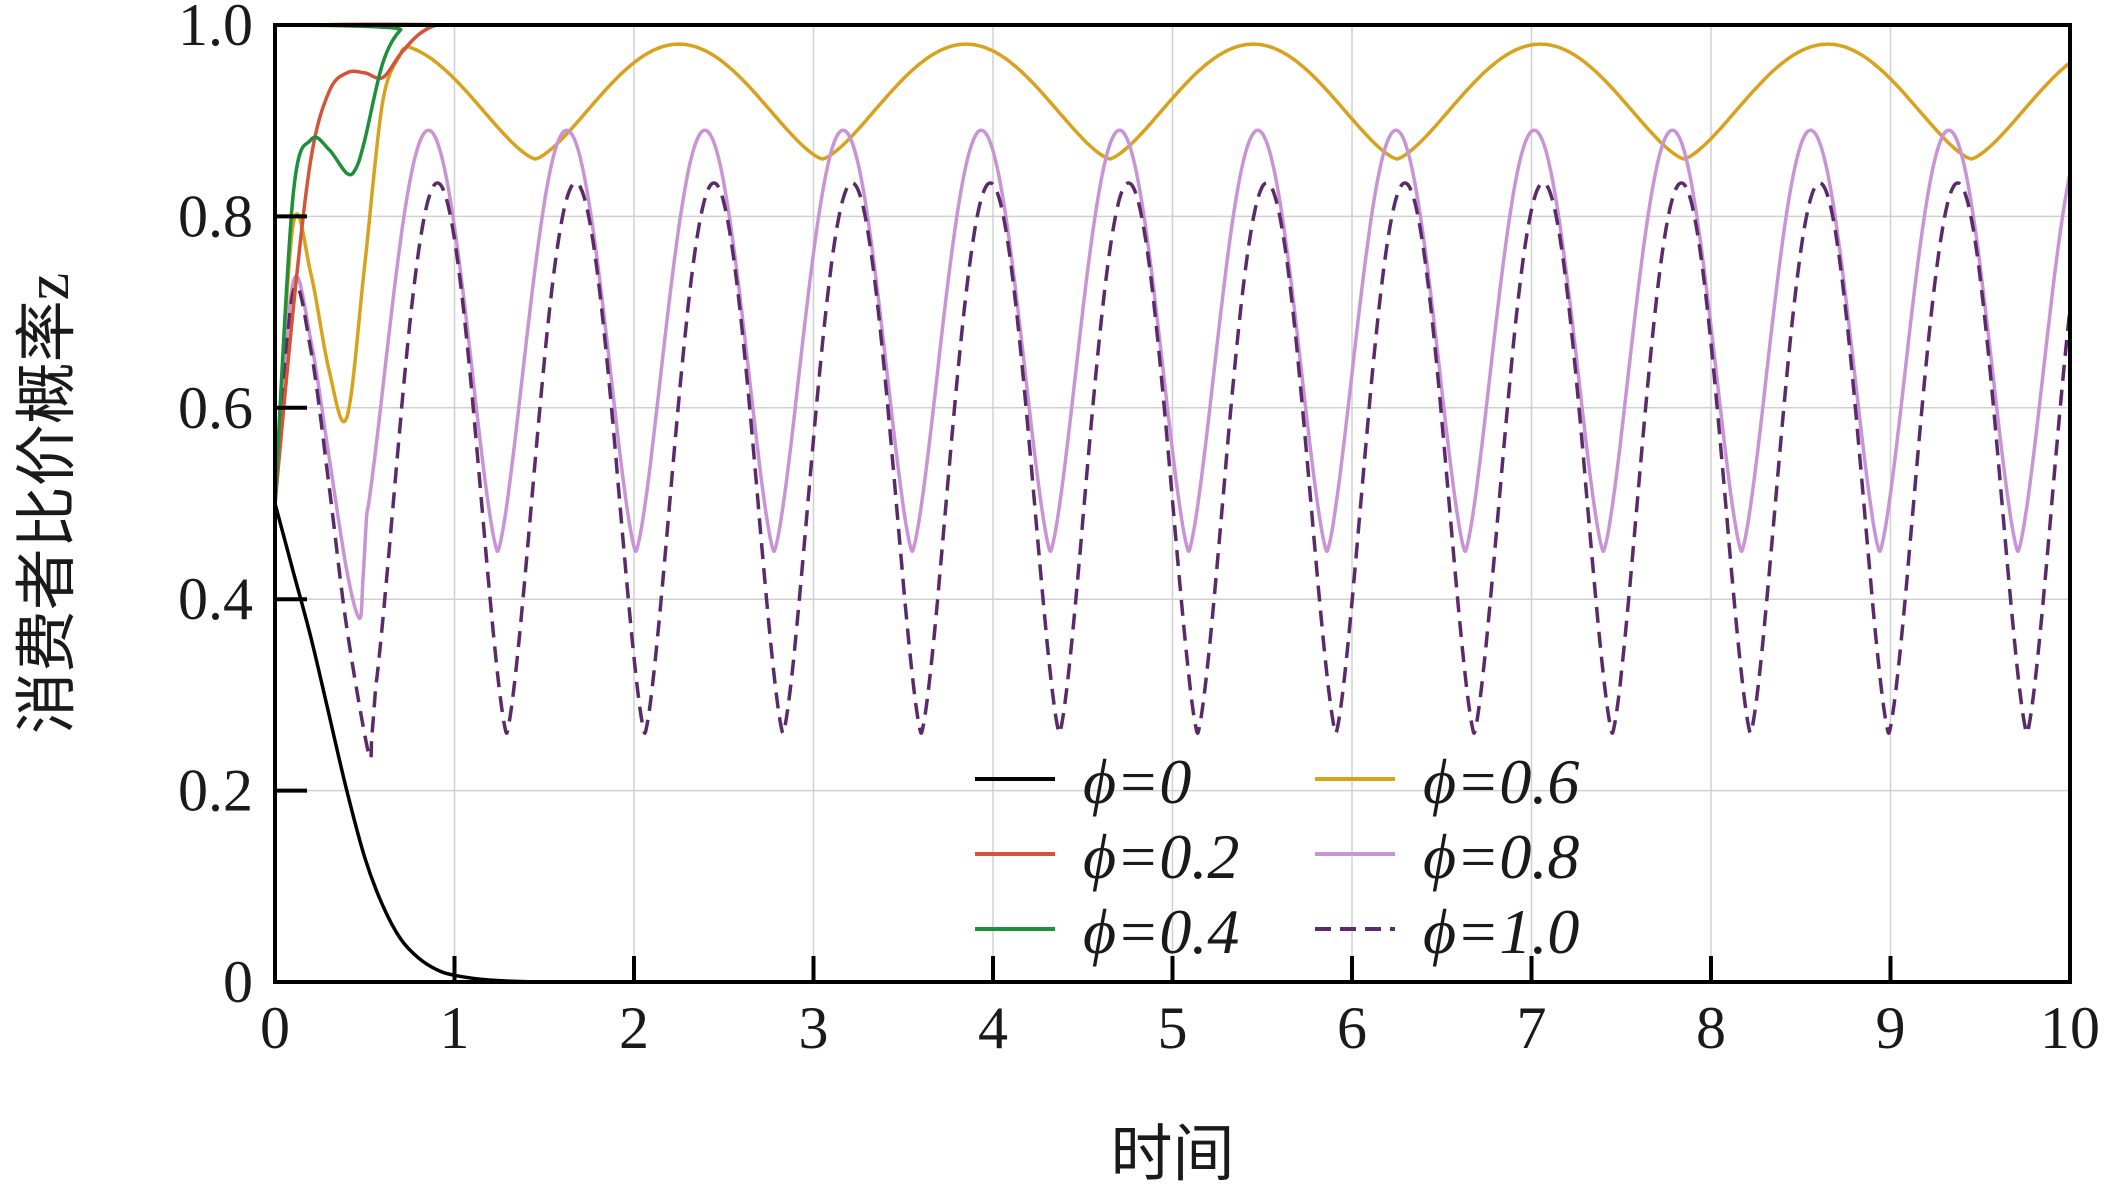  Describe the element at coordinates (238, 982) in the screenshot. I see `y-tick-label: 0` at that location.